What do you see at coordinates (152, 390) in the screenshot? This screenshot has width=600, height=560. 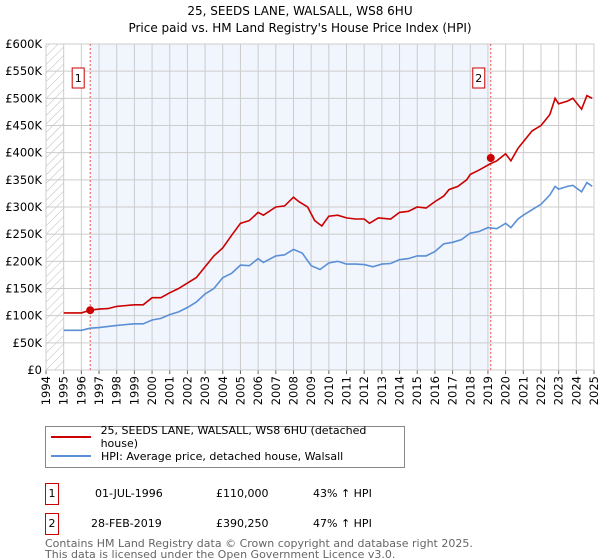 I see `x-tick-label: 2000` at bounding box center [152, 390].